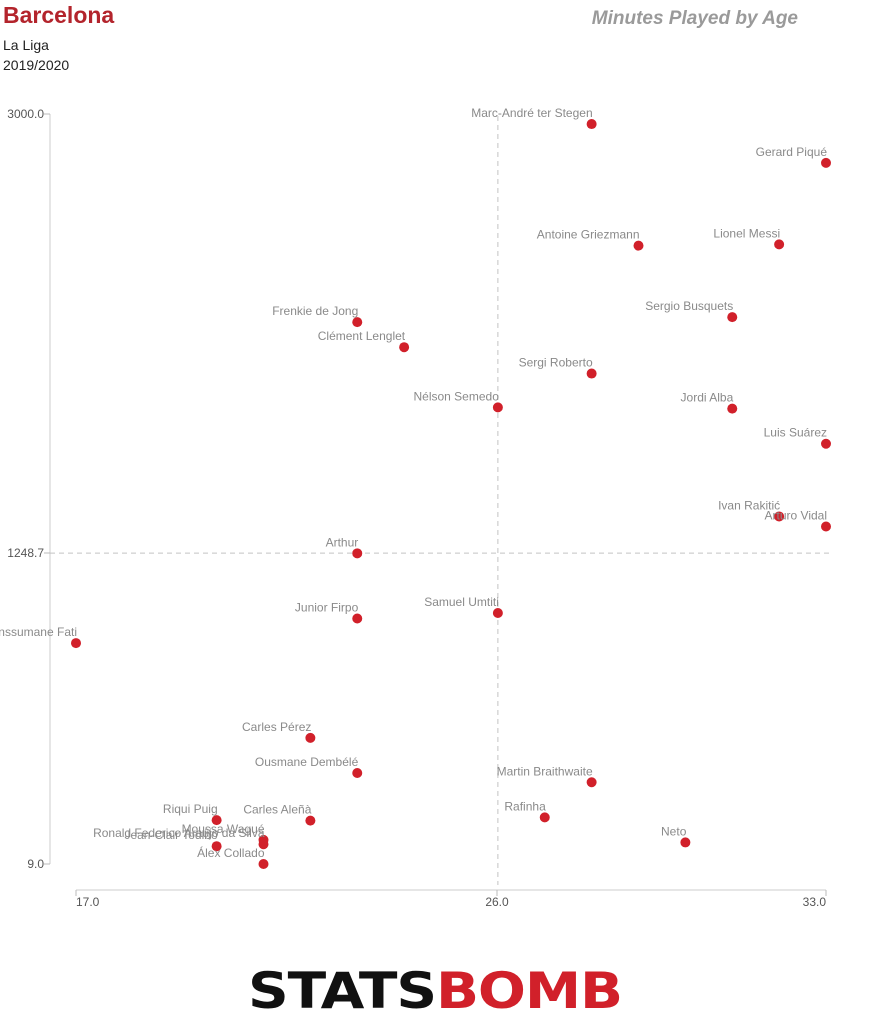 The width and height of the screenshot is (870, 1030). Describe the element at coordinates (35, 864) in the screenshot. I see `y-tick-label-bottom: 9.0` at that location.